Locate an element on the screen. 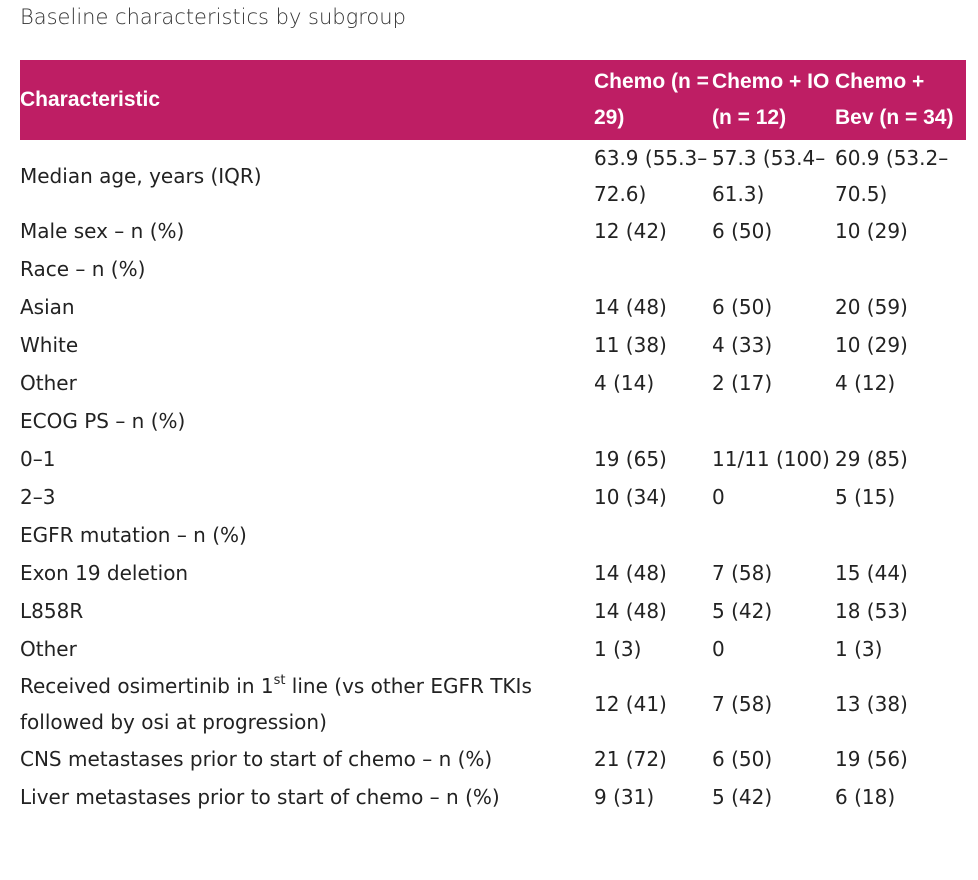  table-row: Other 4 (14) 2 (17) 4 (12) is located at coordinates (493, 383).